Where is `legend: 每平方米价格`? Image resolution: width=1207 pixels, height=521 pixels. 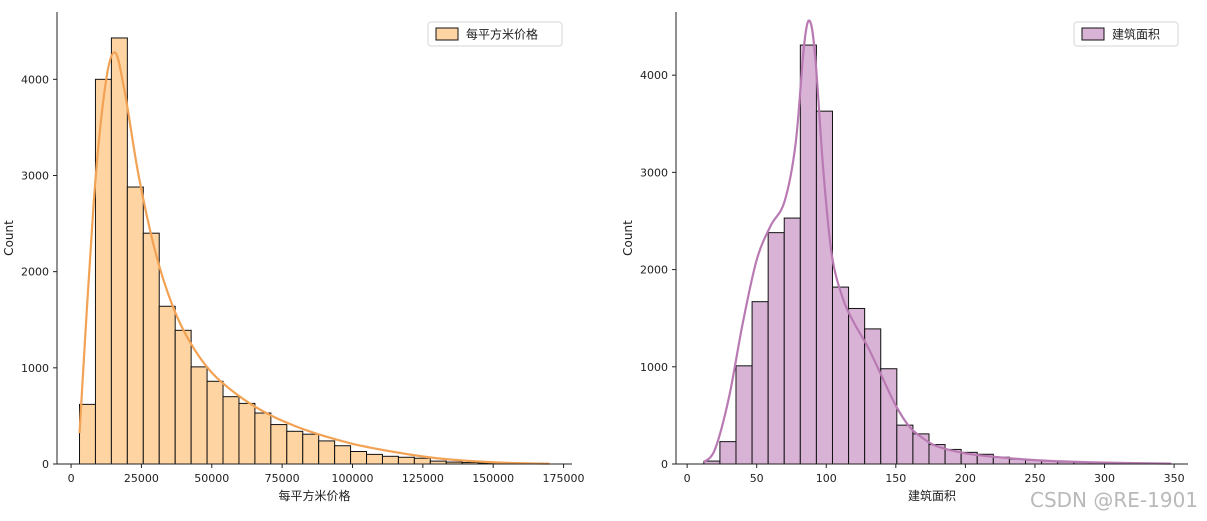 legend: 每平方米价格 is located at coordinates (495, 34).